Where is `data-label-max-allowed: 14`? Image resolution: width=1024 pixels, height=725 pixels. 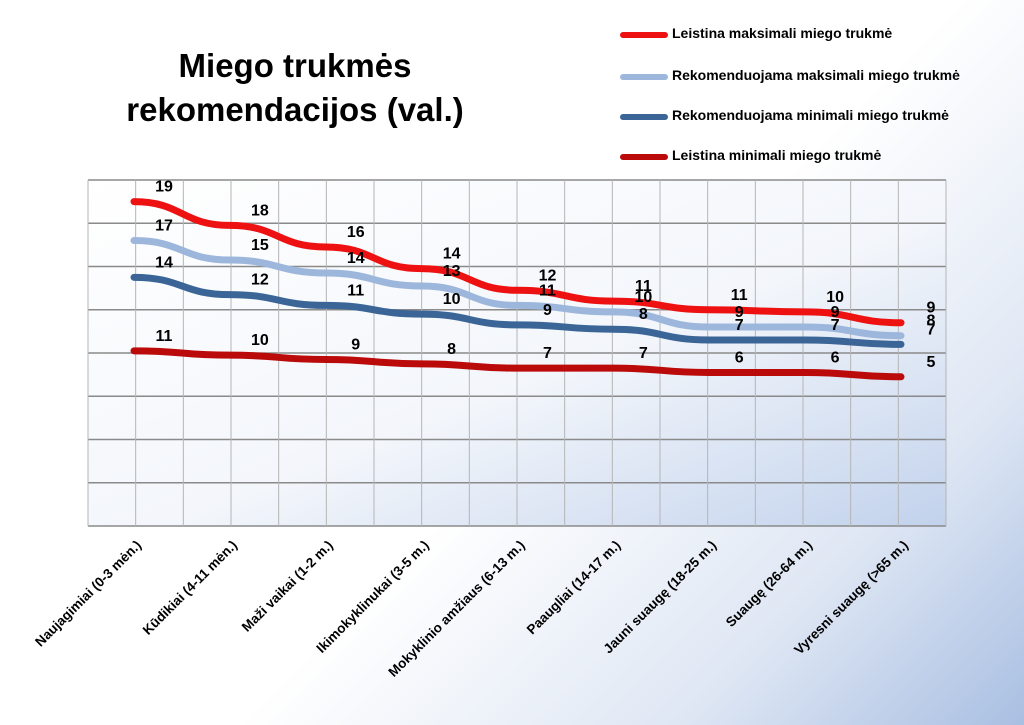
data-label-max-allowed: 14 is located at coordinates (452, 254).